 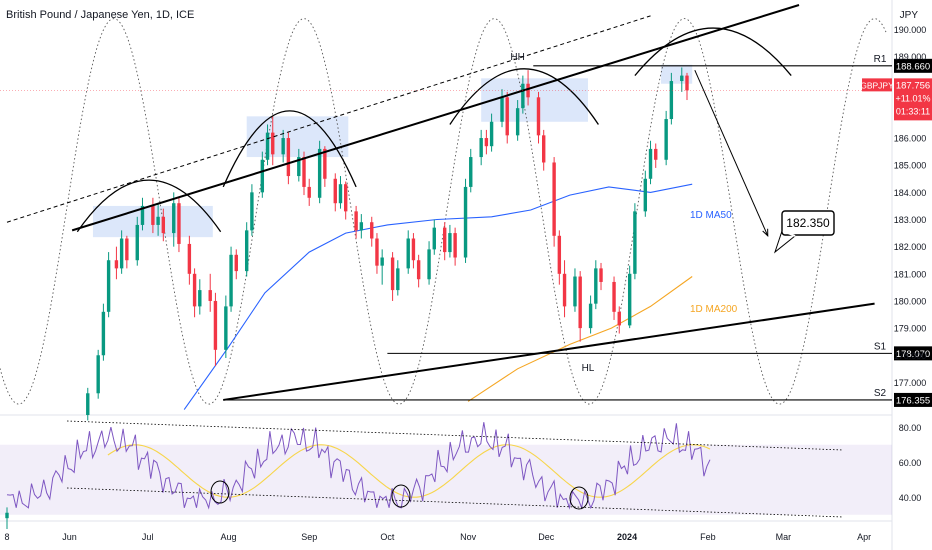 I want to click on price-tick-label: 181.000, so click(x=910, y=274).